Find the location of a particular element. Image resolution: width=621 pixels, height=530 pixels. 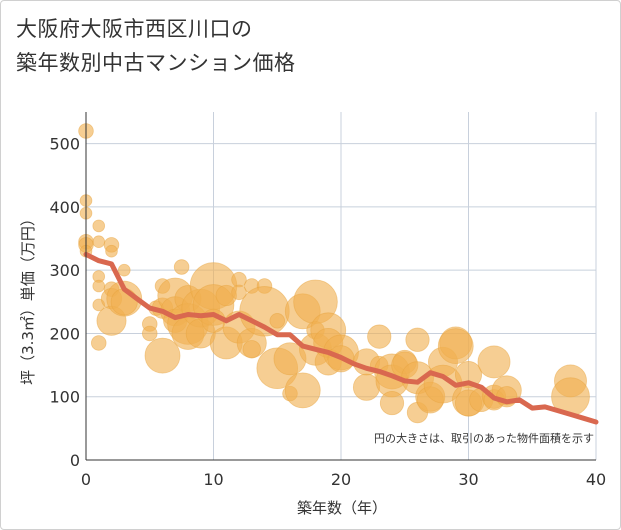

y-axis-label: 坪（3.3㎡）単価（万円） is located at coordinates (28, 298).